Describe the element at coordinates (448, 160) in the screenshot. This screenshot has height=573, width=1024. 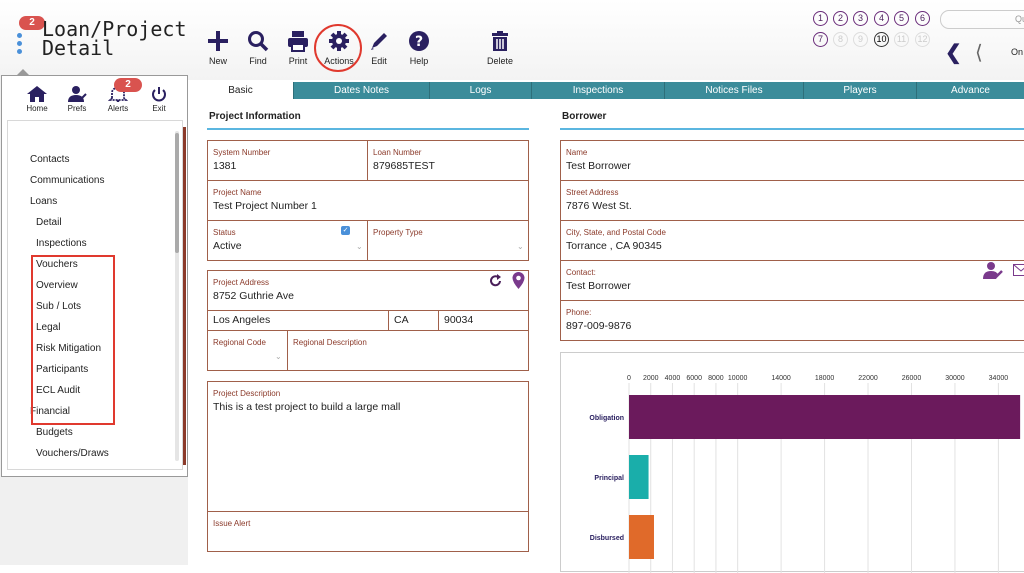
I see `loan-number-field: Loan Number 879685TEST` at that location.